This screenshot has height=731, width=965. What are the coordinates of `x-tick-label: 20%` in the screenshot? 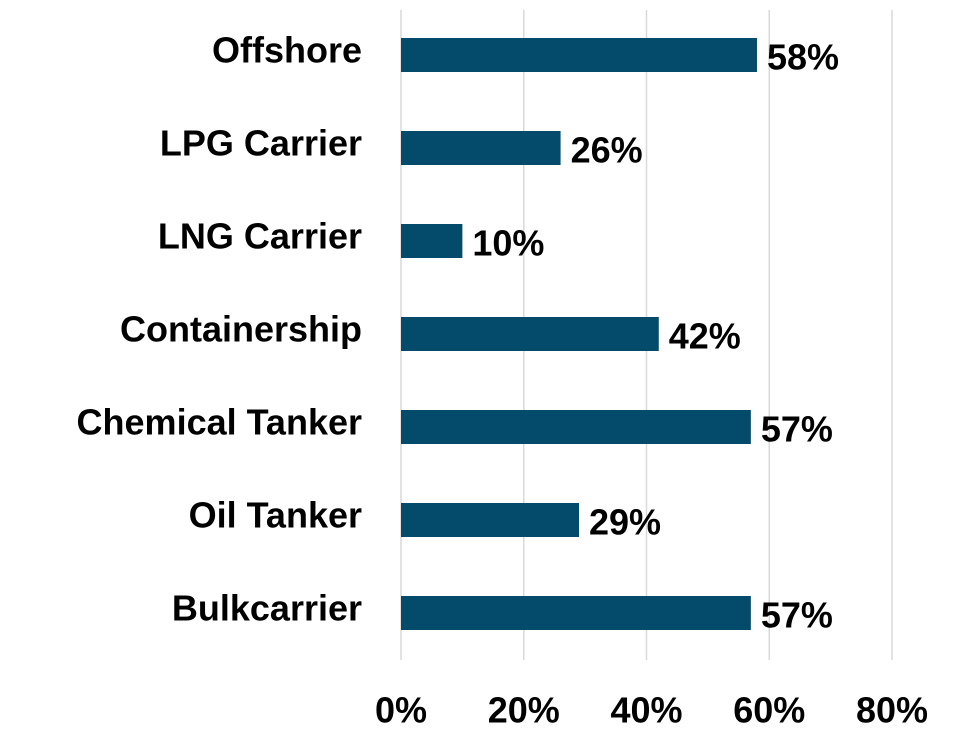 It's located at (524, 710).